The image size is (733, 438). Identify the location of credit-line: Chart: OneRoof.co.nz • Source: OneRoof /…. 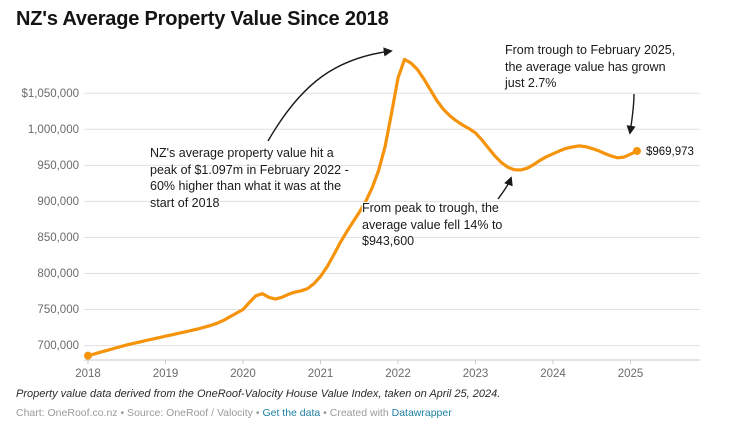
(234, 413).